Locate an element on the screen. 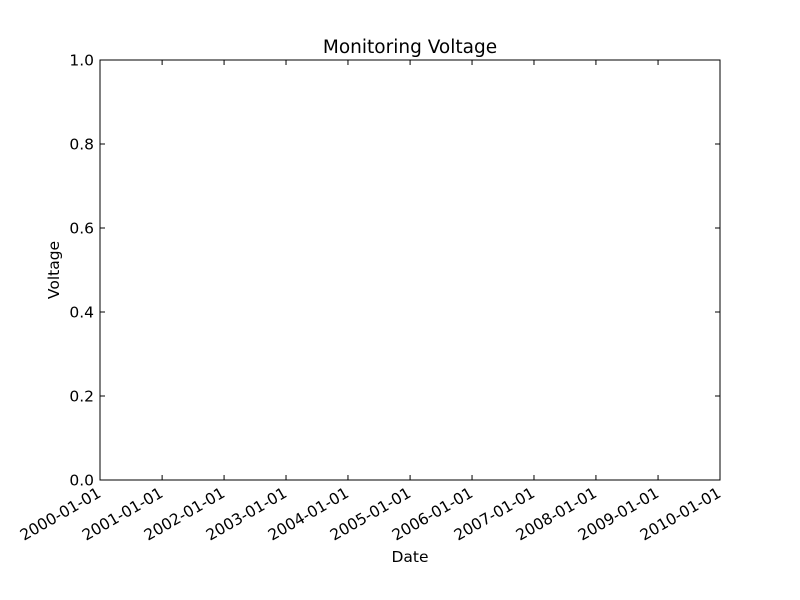 This screenshot has width=800, height=600. y-tick-label: 0.4 is located at coordinates (81, 313).